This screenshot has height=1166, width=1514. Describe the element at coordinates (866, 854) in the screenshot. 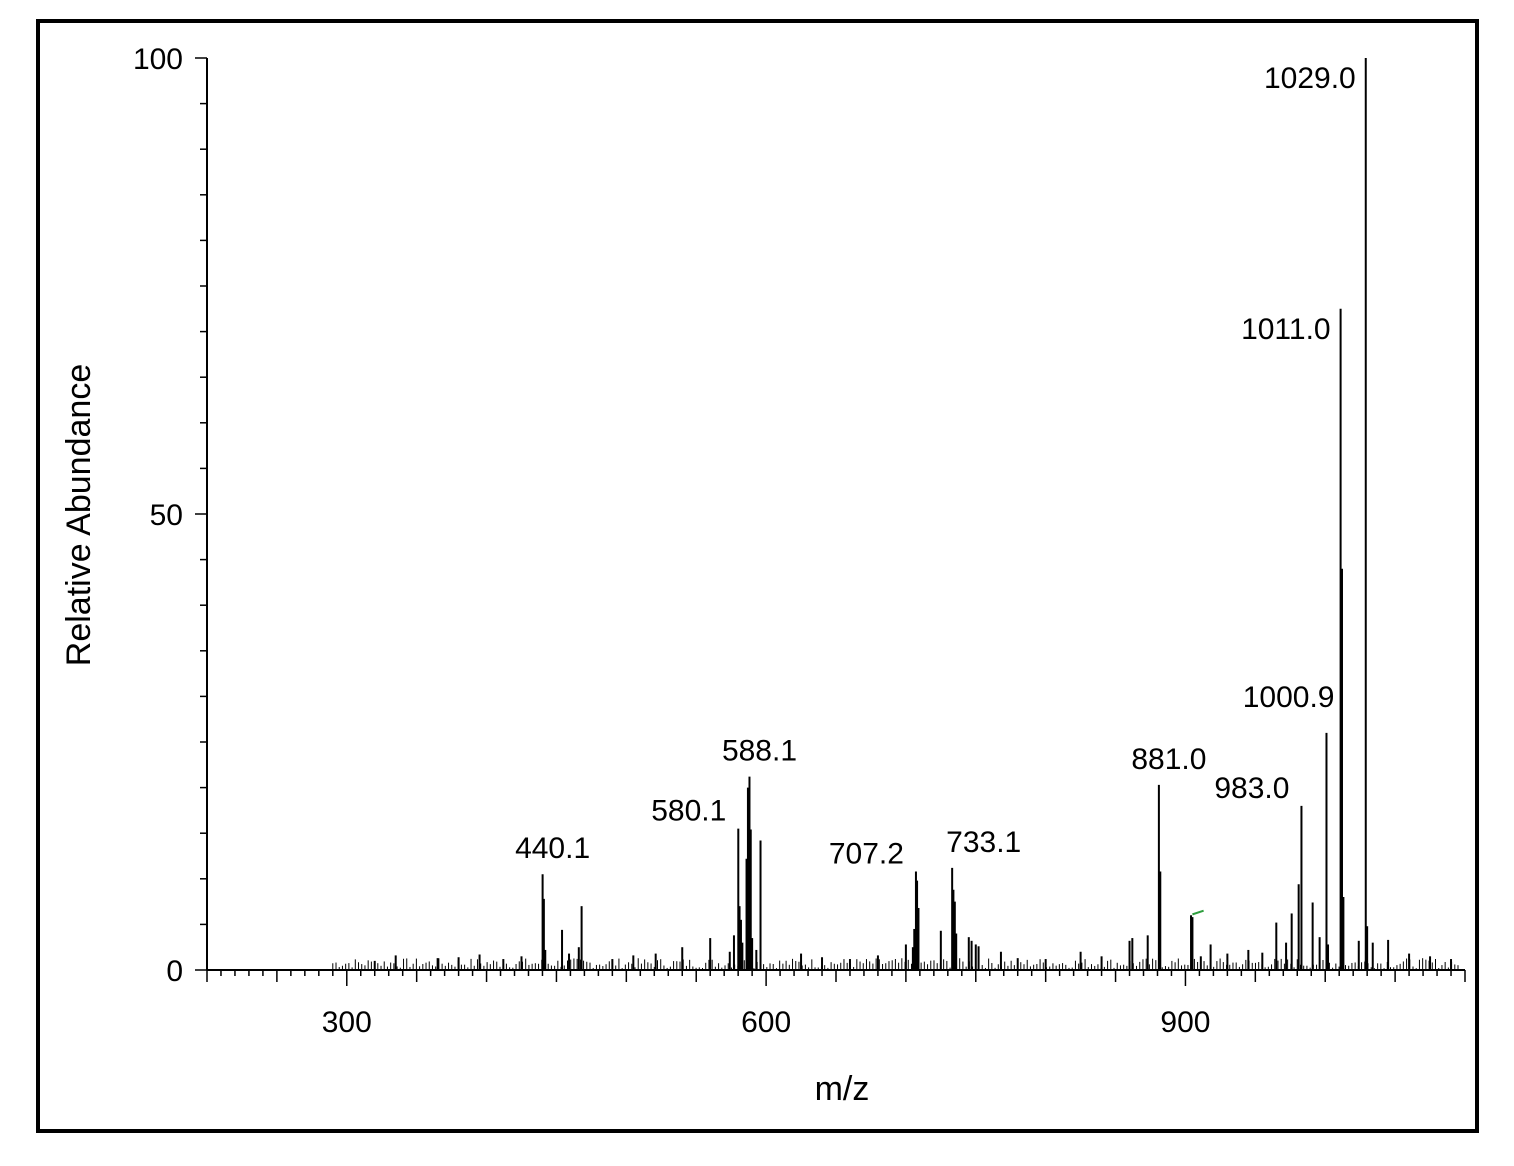

I see `peak-label: 707.2` at that location.